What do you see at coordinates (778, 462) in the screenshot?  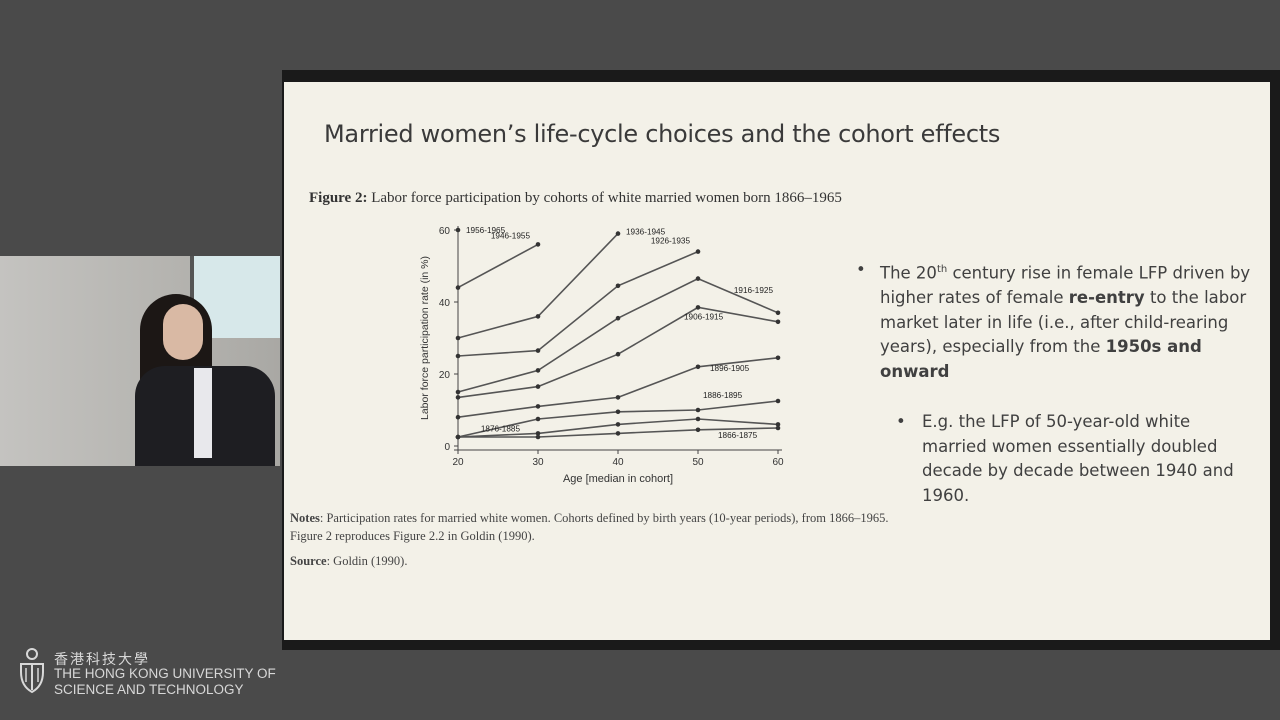 I see `x-tick-label: 60` at bounding box center [778, 462].